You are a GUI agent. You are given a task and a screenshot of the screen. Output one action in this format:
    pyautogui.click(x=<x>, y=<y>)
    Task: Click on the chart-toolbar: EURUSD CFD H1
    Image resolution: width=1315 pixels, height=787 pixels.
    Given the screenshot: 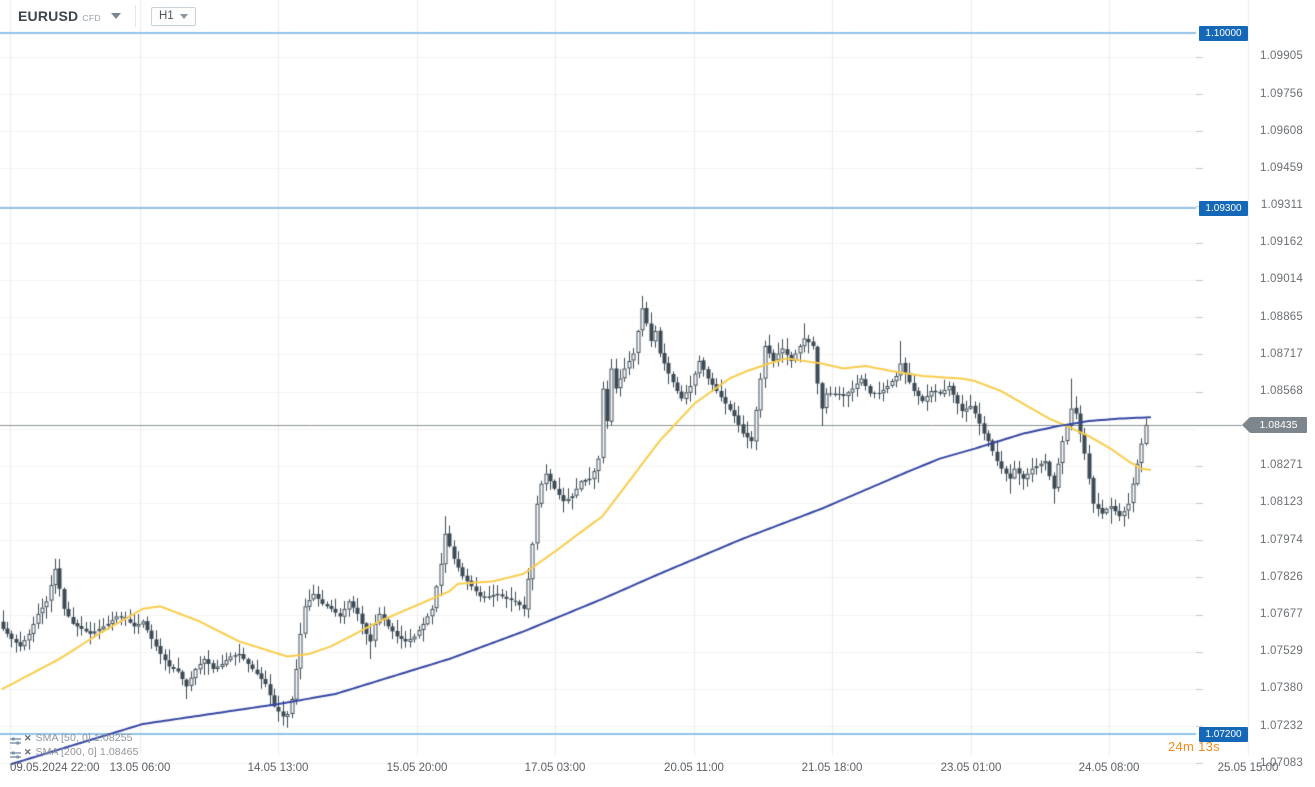 What is the action you would take?
    pyautogui.click(x=98, y=16)
    